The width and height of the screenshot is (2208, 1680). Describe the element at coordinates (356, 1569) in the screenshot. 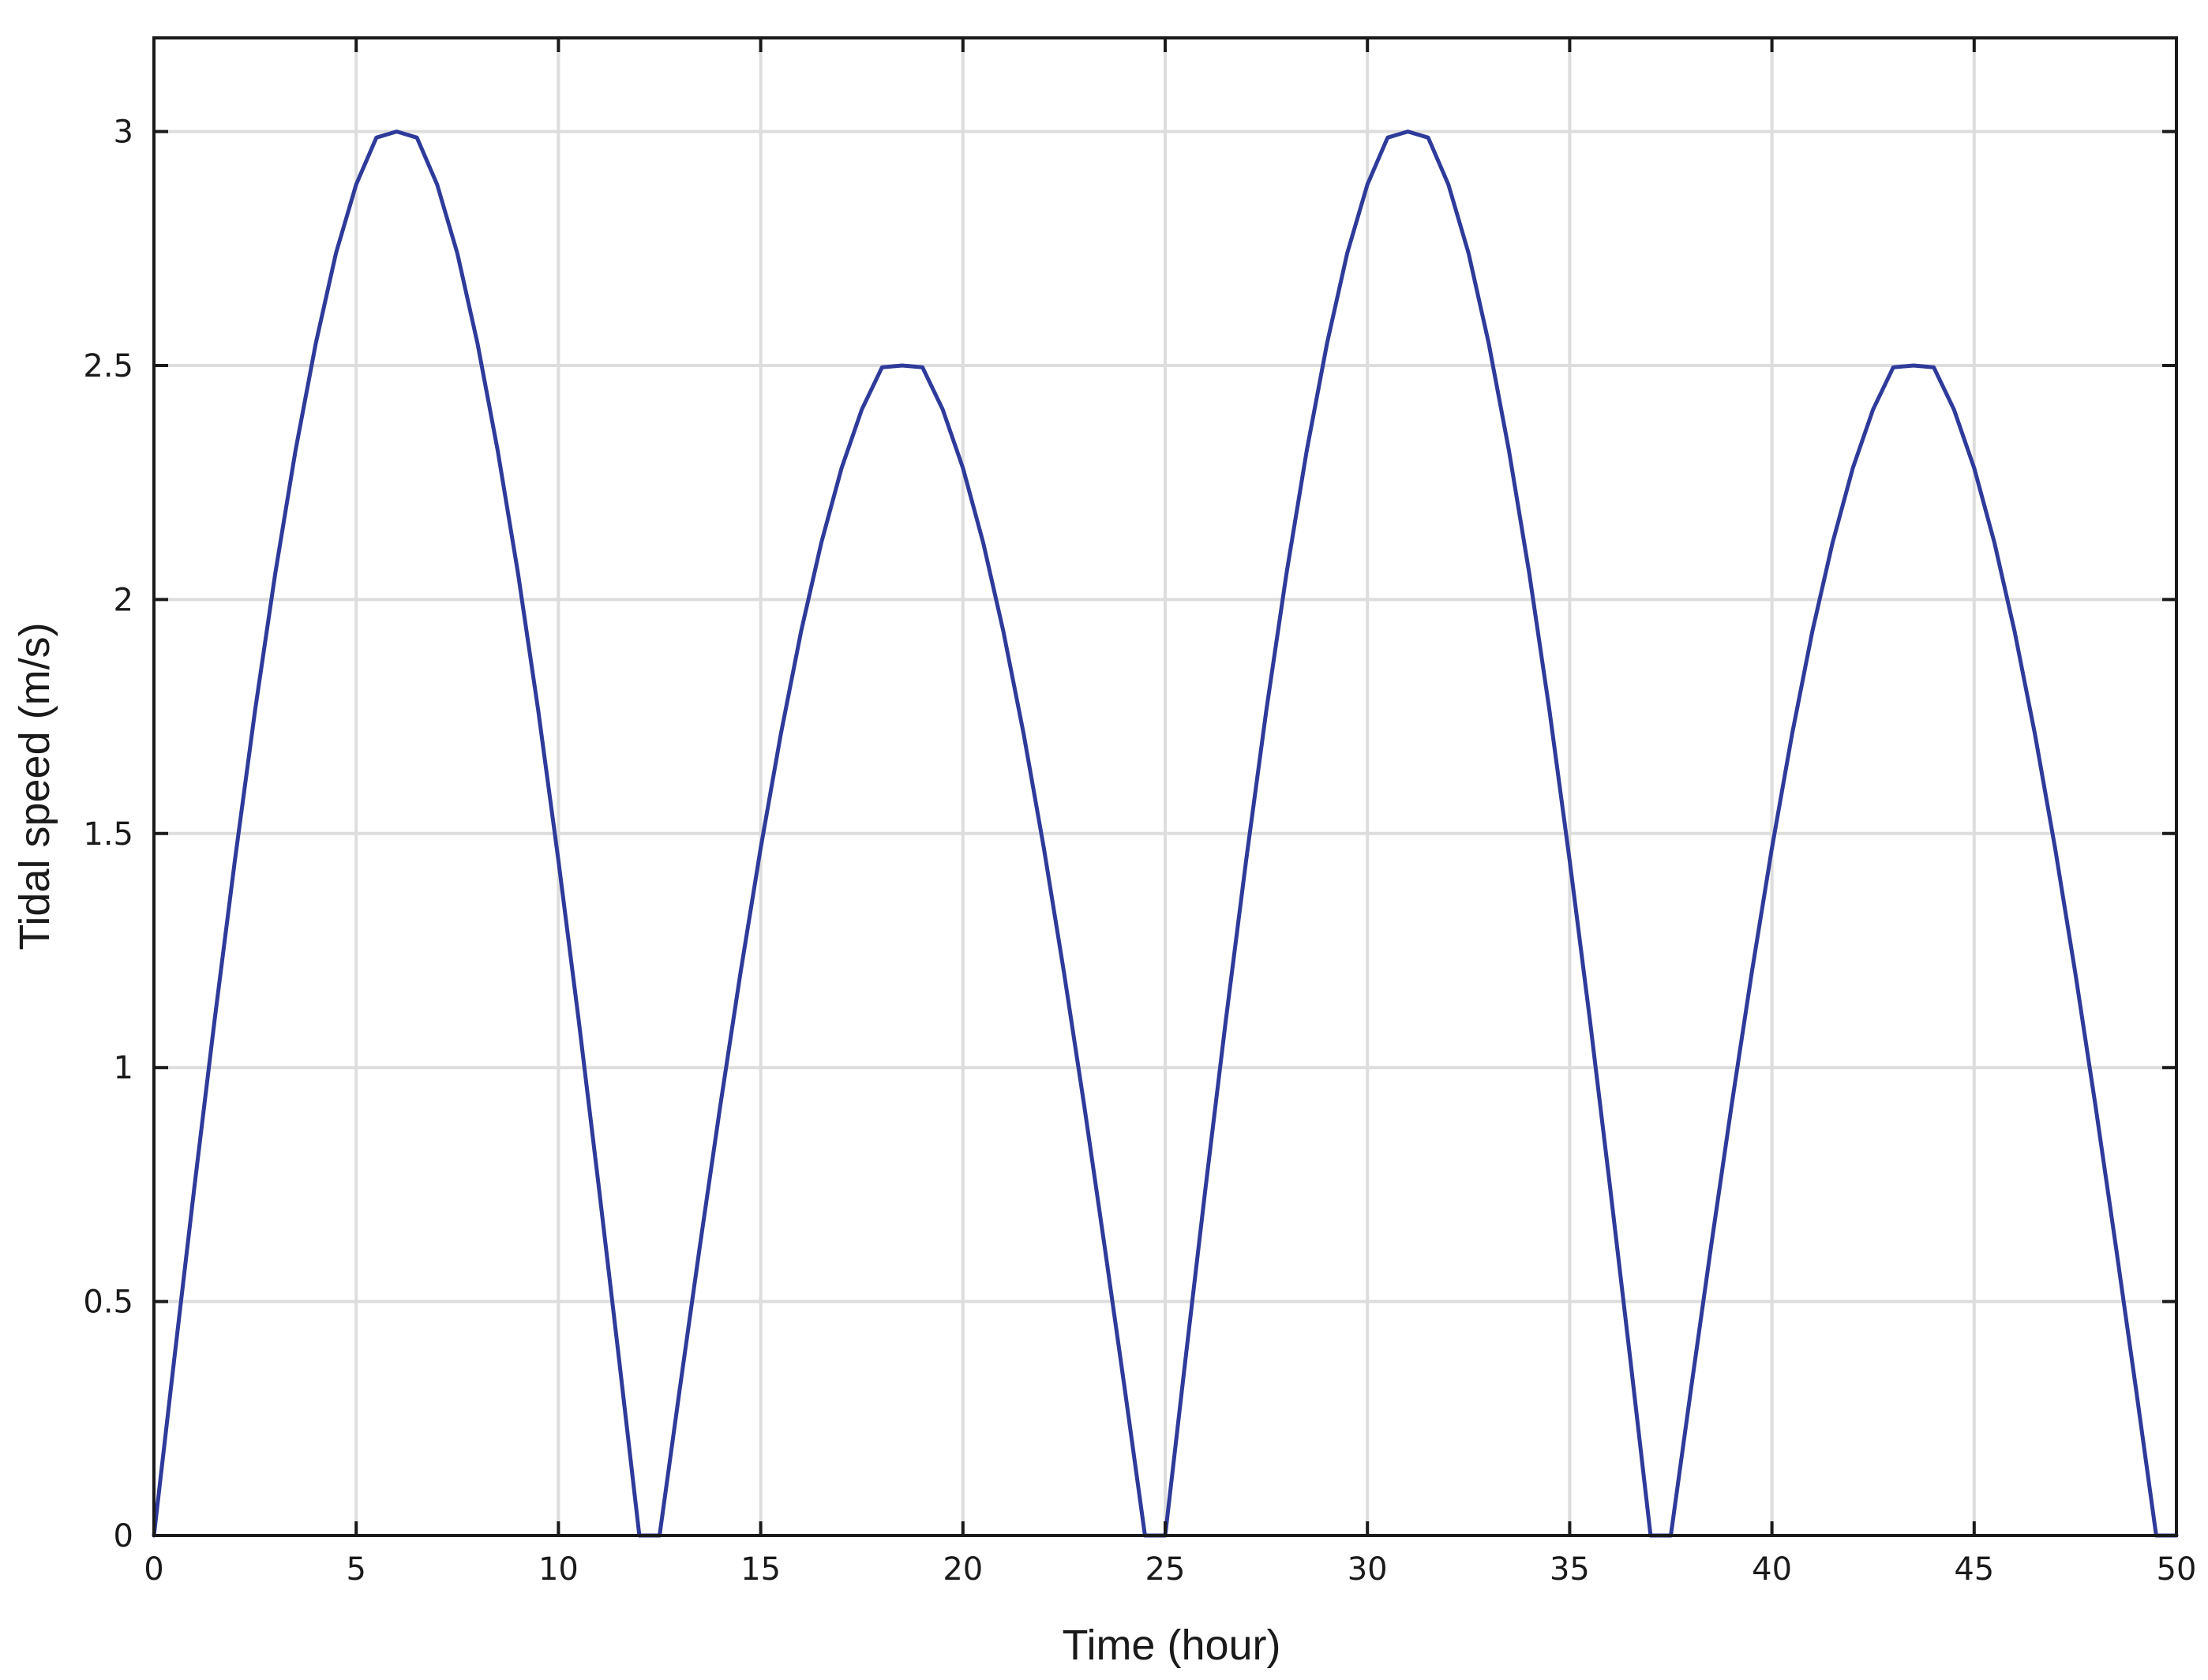

I see `x-tick-label: 5` at that location.